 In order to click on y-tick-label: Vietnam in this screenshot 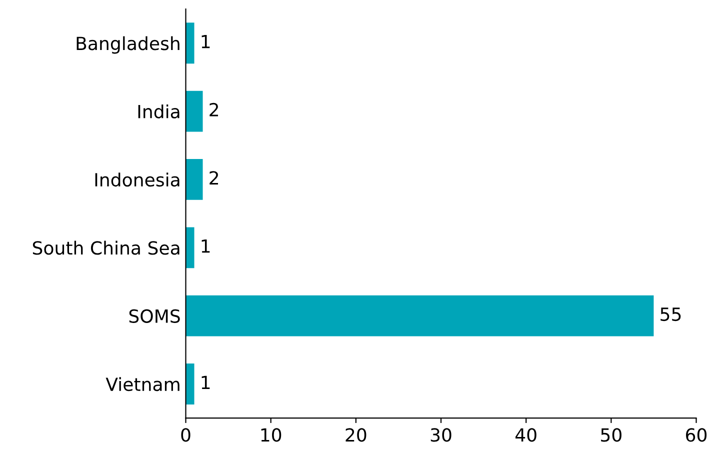, I will do `click(143, 384)`.